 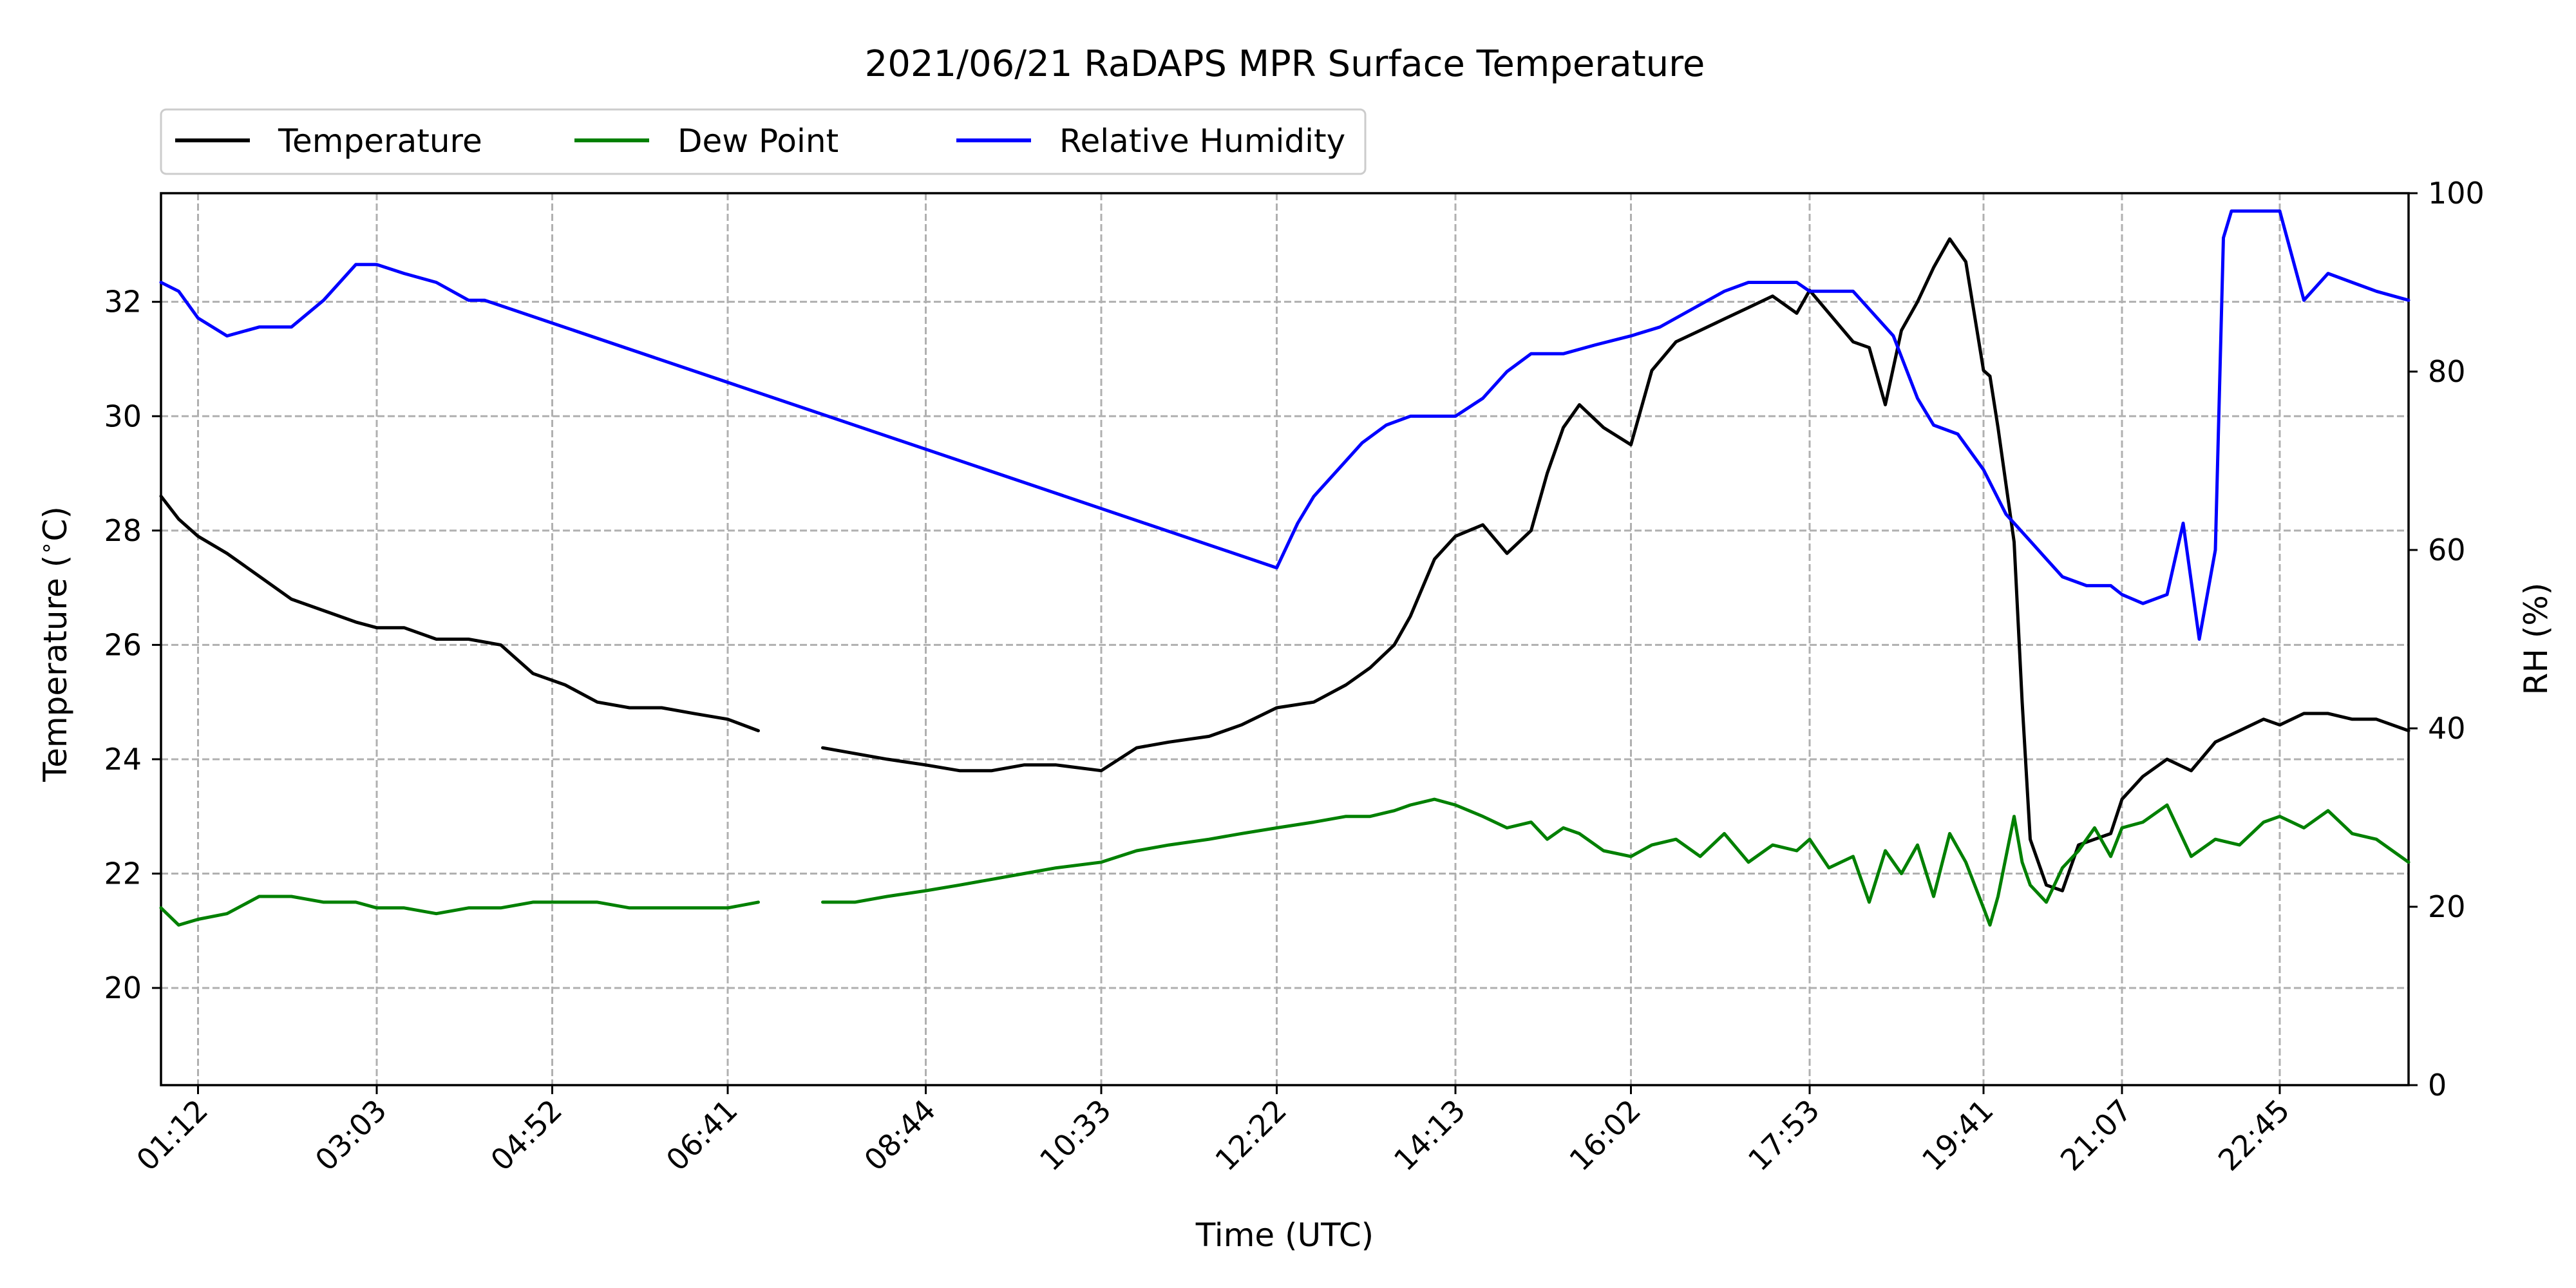 I want to click on y2-tick-label: 40, so click(x=2447, y=728).